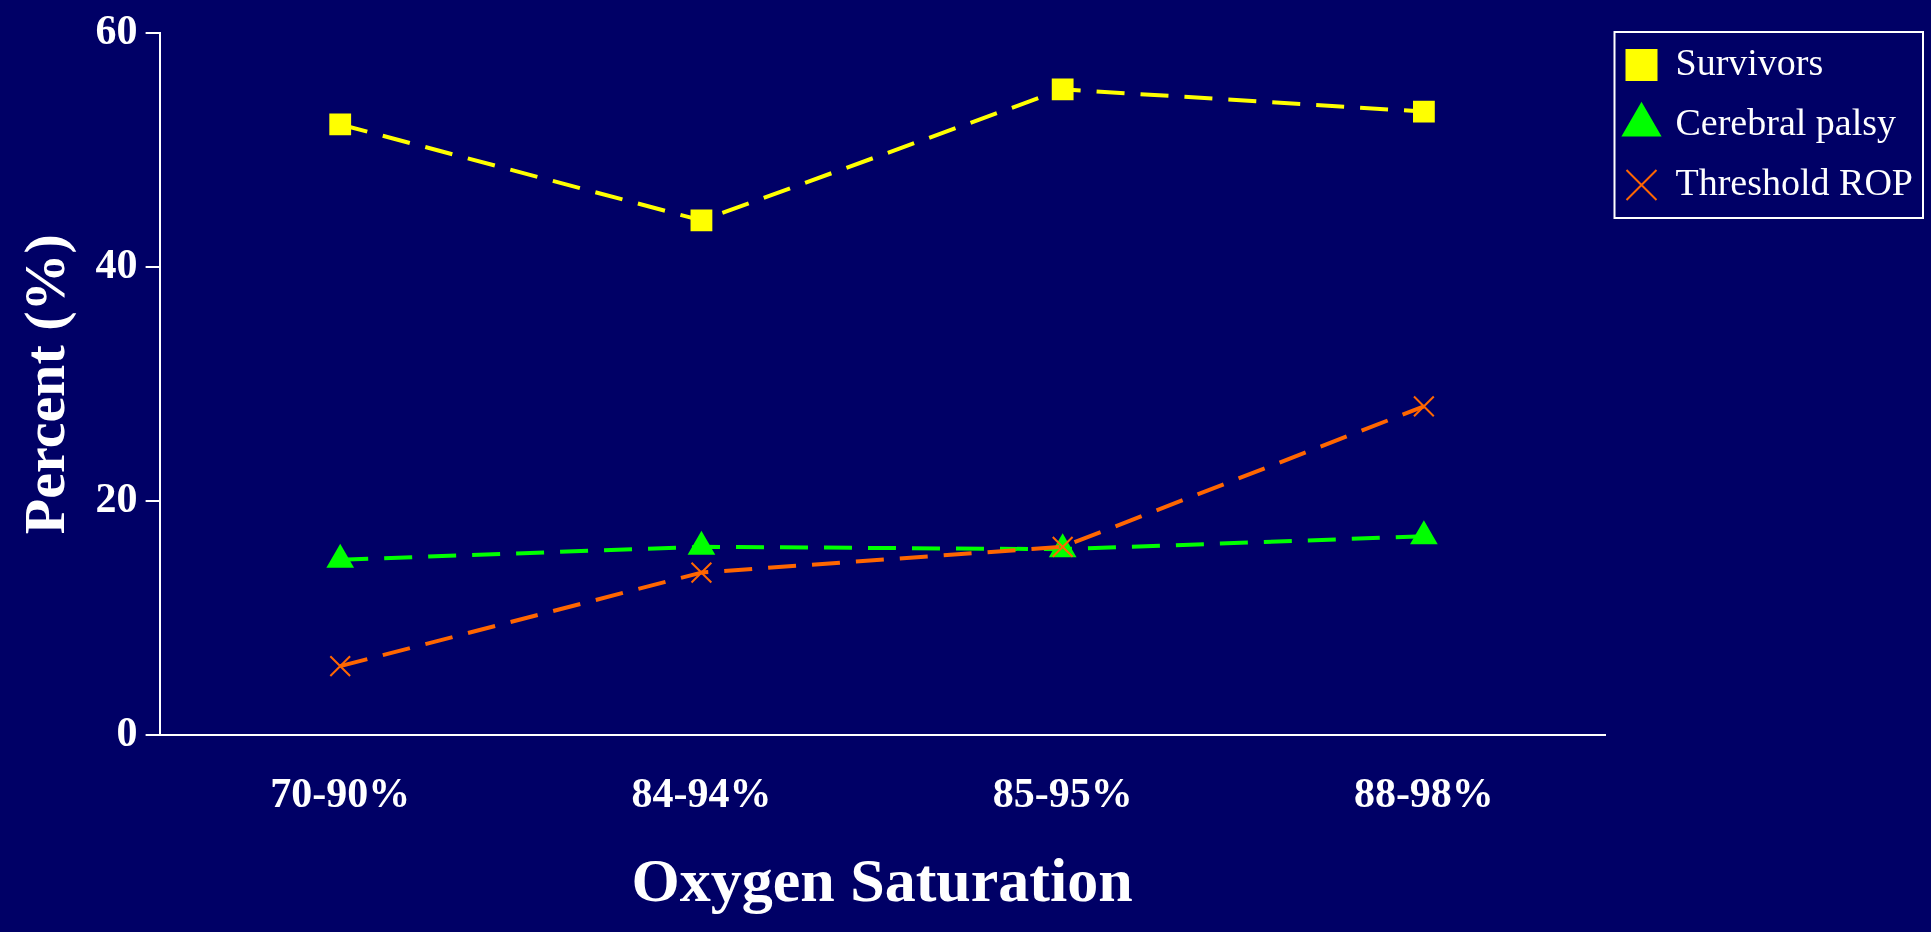  I want to click on legend-label: Cerebral palsy, so click(1786, 121).